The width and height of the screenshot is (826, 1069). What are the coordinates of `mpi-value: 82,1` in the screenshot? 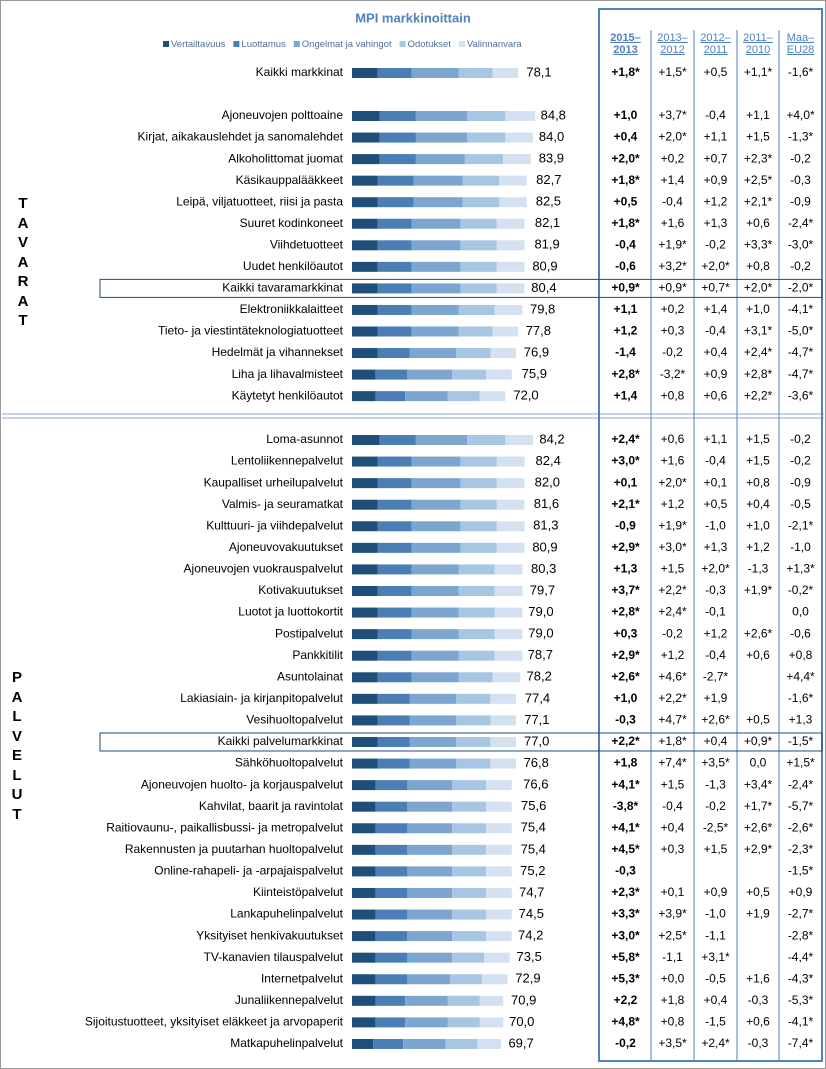 It's located at (547, 222).